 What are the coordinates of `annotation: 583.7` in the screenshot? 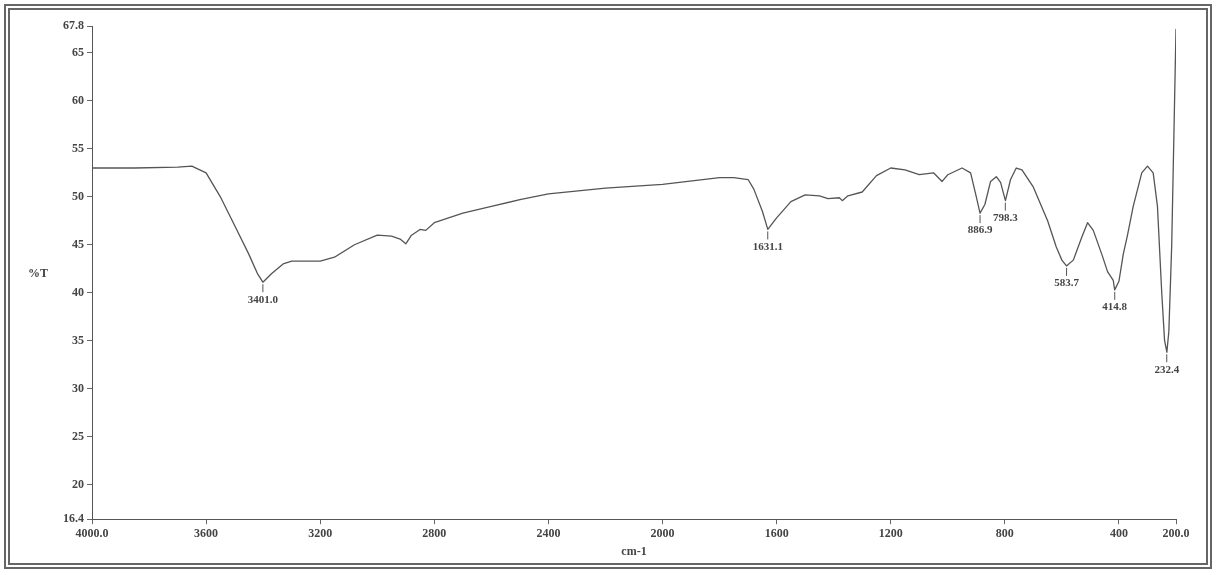 It's located at (1067, 282).